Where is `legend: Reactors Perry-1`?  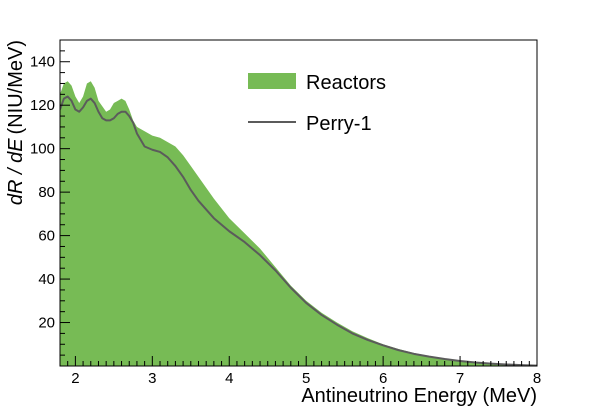
legend: Reactors Perry-1 is located at coordinates (317, 103).